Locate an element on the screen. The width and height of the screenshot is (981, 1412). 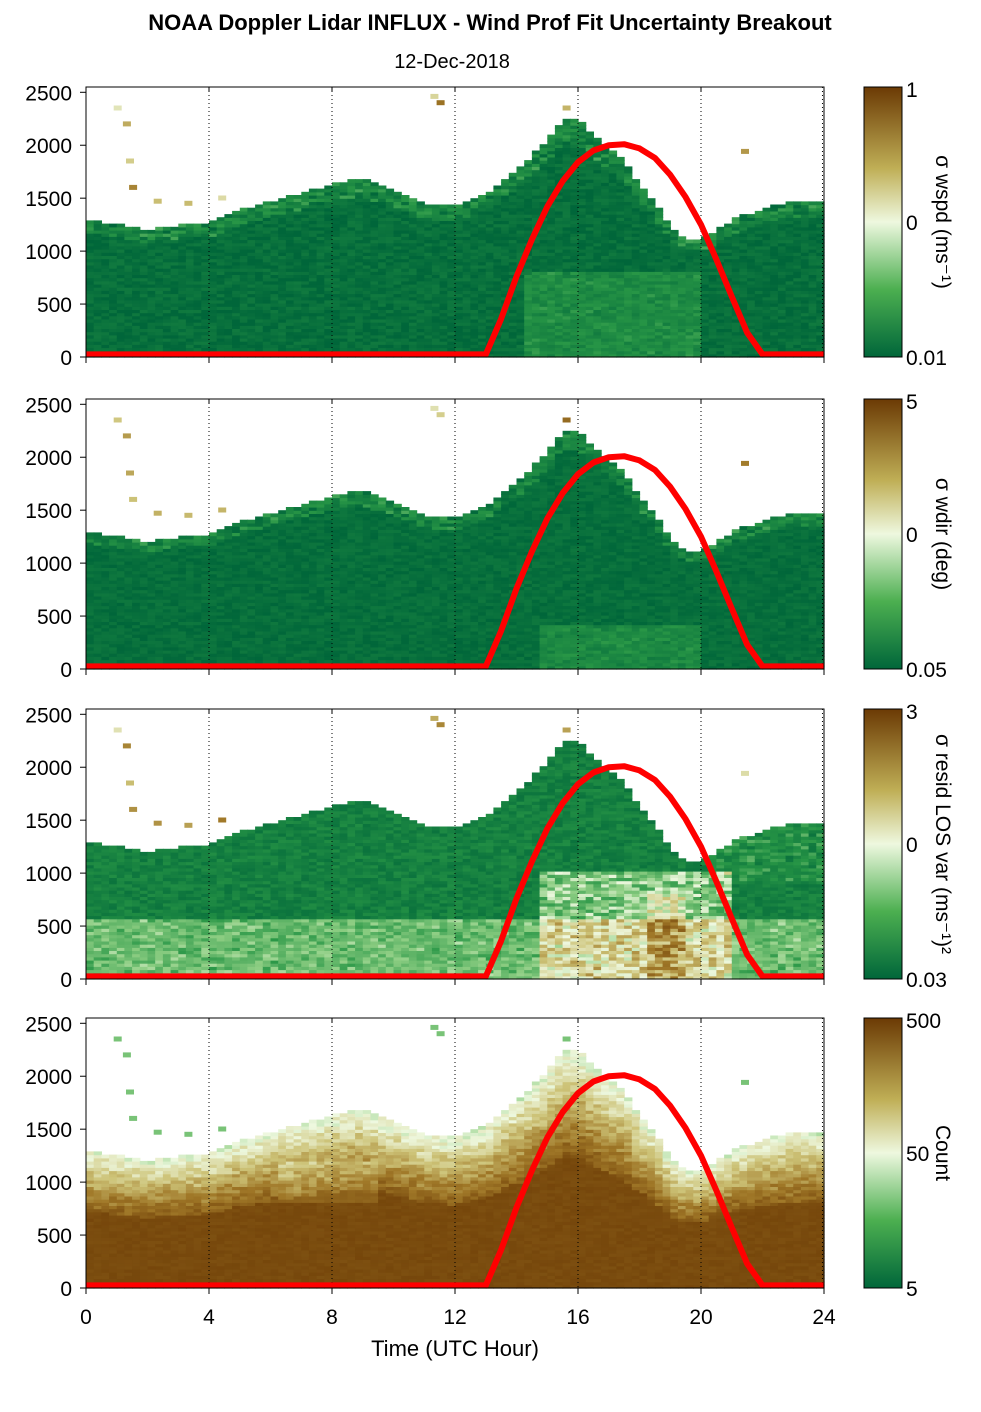
heatmap-cells is located at coordinates (455, 537).